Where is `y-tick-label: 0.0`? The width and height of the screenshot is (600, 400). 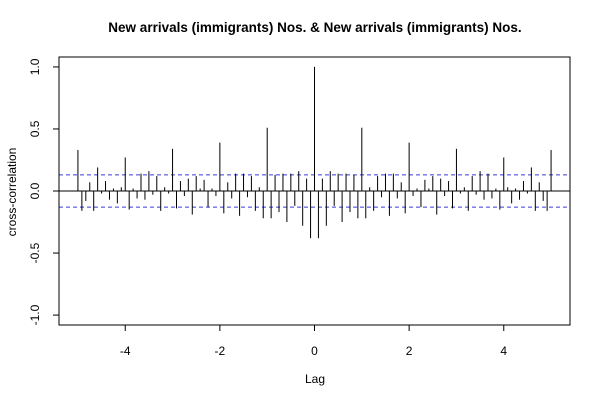 y-tick-label: 0.0 is located at coordinates (35, 190).